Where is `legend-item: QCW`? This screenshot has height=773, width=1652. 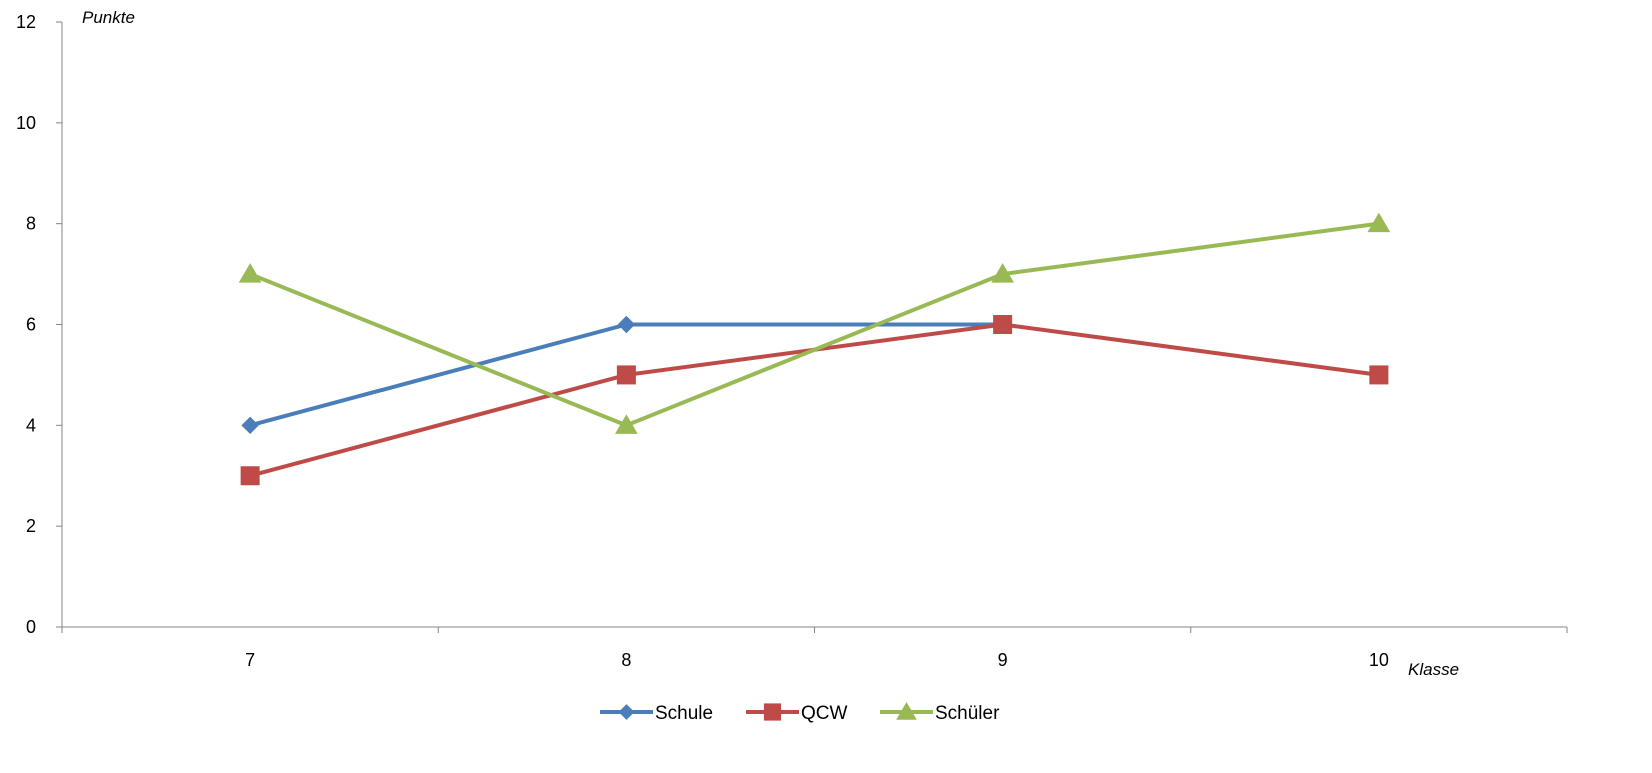
legend-item: QCW is located at coordinates (797, 713).